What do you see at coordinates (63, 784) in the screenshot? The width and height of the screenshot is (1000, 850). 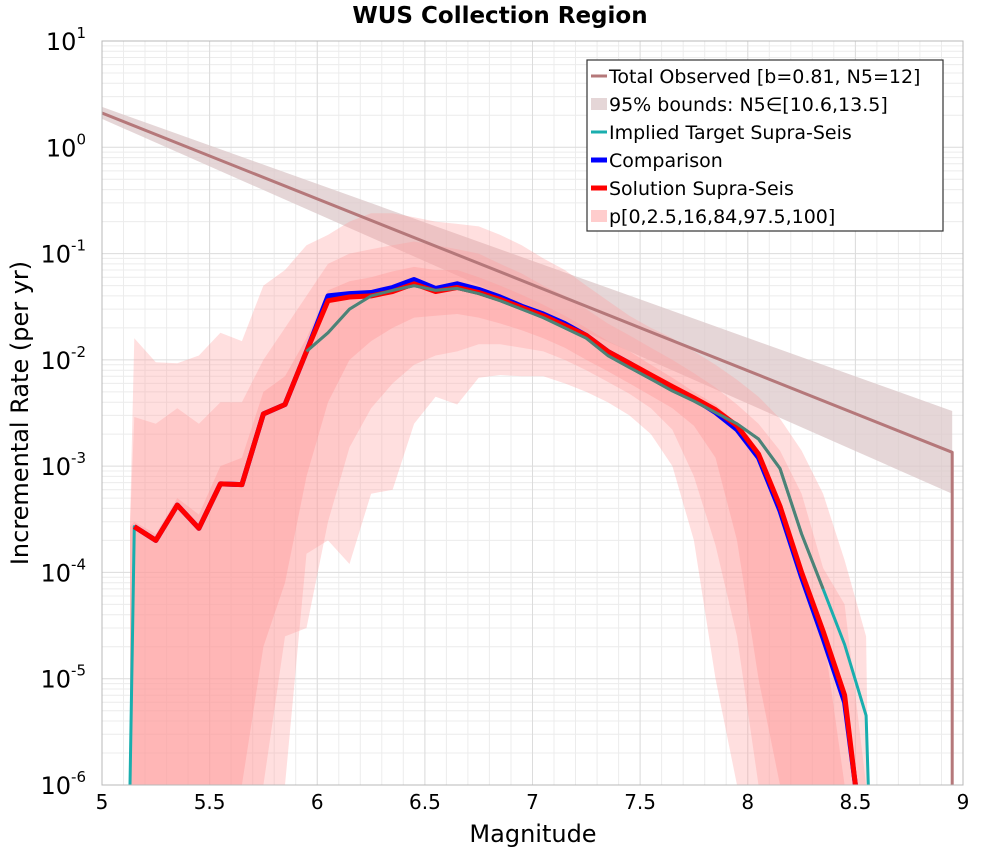 I see `y-tick-label: 10⁻⁶` at bounding box center [63, 784].